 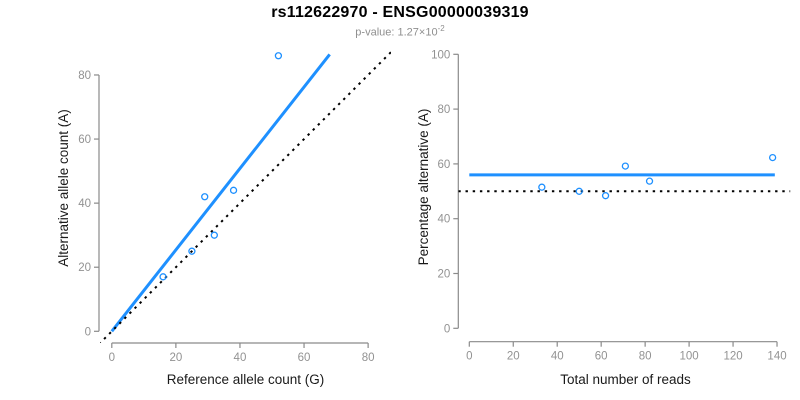 I want to click on pvalue-prefix: p-value:, so click(x=376, y=32).